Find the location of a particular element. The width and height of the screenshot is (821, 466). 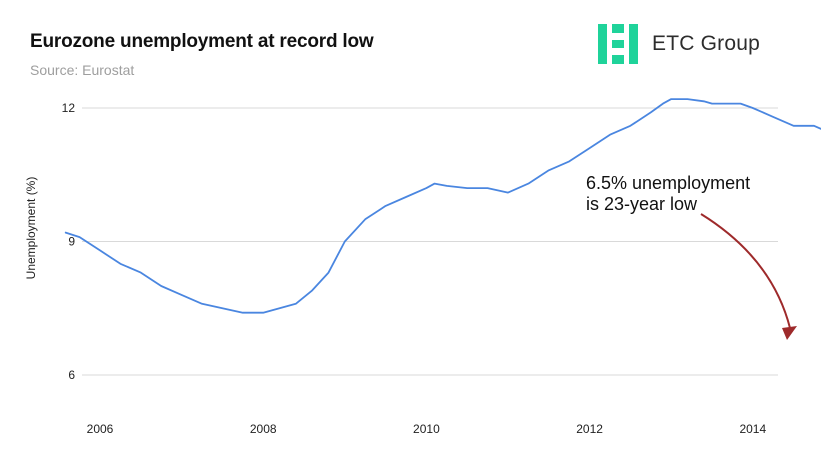

x-tick-label: 2014 is located at coordinates (752, 429).